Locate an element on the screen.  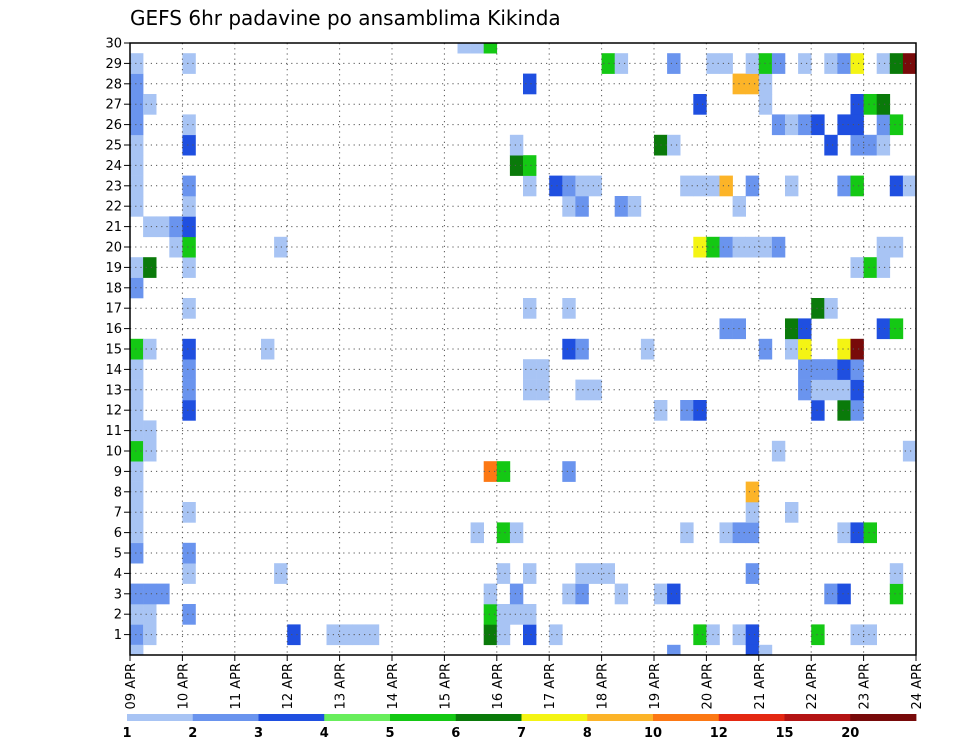
legend-label: 3 is located at coordinates (258, 733).